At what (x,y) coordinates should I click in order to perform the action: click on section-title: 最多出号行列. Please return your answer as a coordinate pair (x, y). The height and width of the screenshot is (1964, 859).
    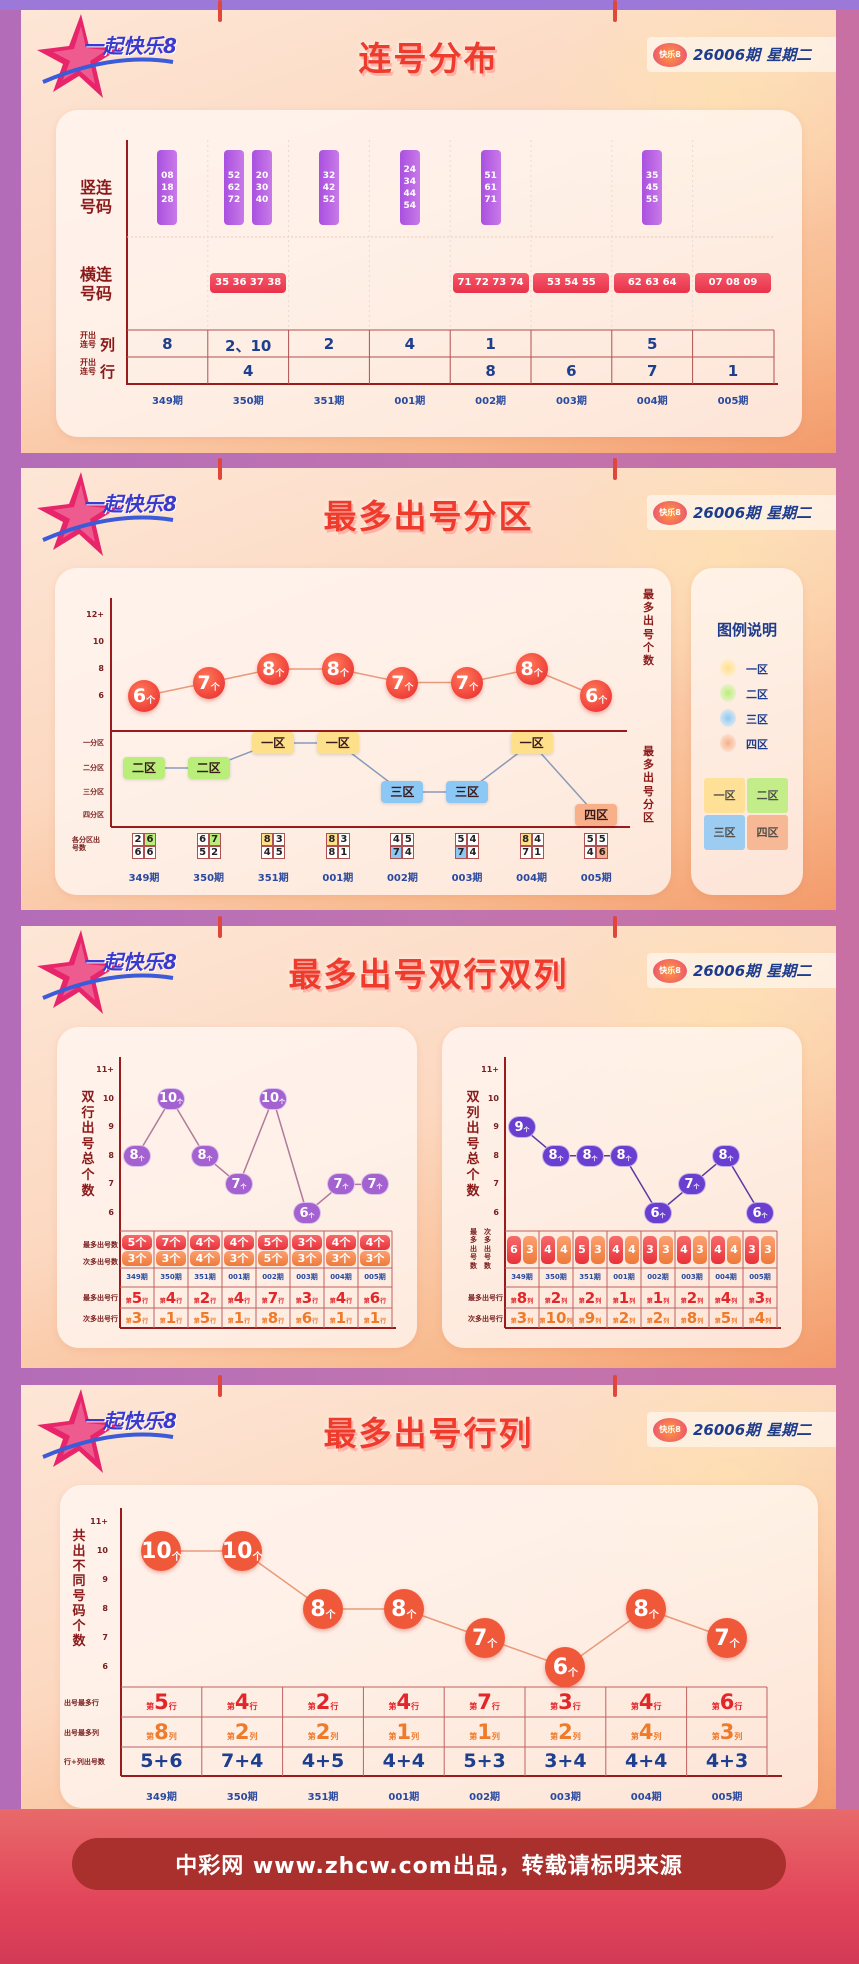
    Looking at the image, I should click on (428, 1433).